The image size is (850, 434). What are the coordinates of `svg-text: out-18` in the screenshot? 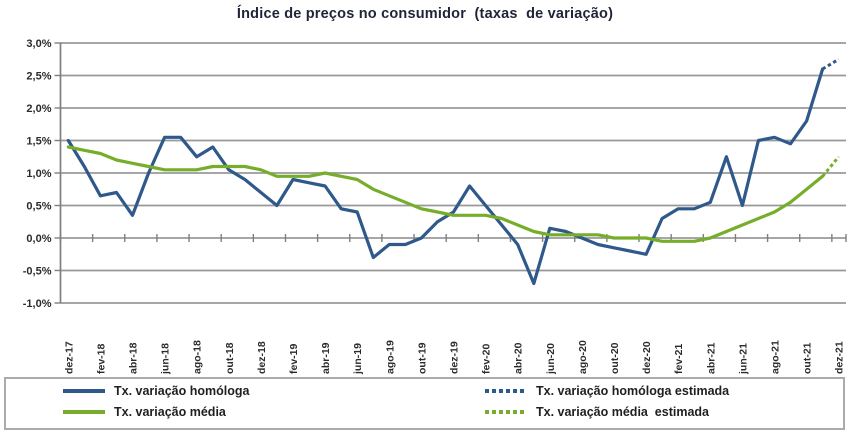 It's located at (230, 358).